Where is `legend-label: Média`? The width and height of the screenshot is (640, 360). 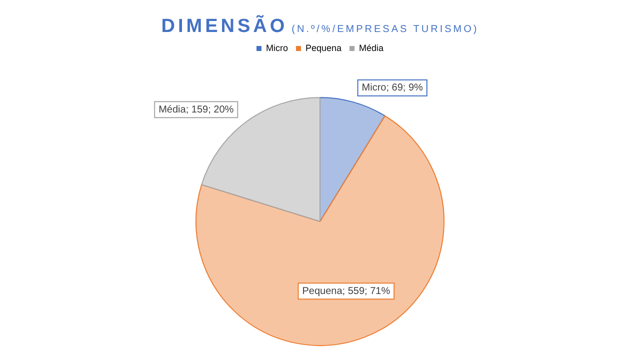
legend-label: Média is located at coordinates (371, 47).